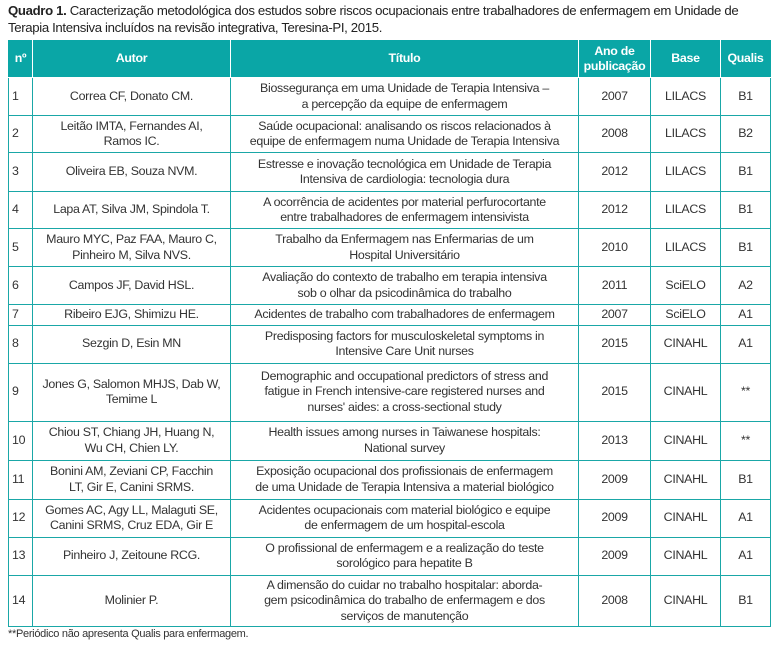 This screenshot has height=646, width=782. Describe the element at coordinates (404, 59) in the screenshot. I see `col-header-title: Título` at that location.